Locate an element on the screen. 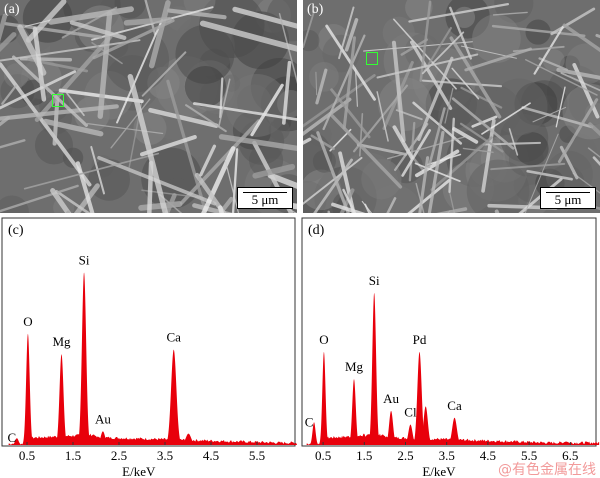  watermark: @有色金属在线 is located at coordinates (547, 470).